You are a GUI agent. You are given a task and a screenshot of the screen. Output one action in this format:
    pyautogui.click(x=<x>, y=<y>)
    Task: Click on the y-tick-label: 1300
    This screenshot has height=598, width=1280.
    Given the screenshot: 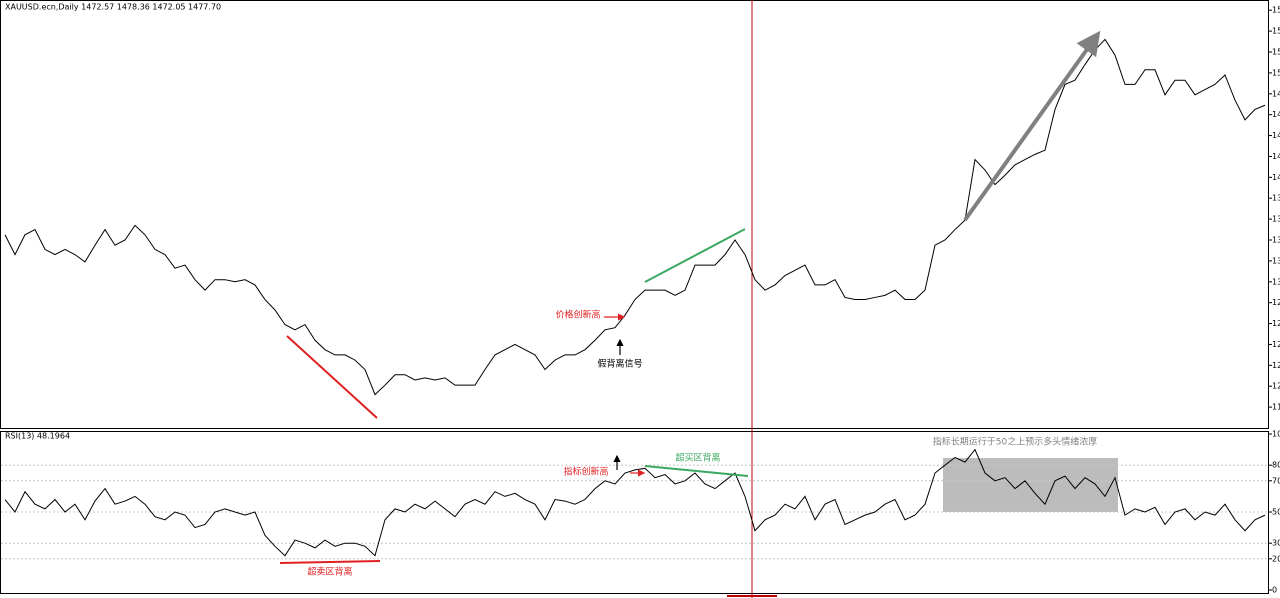 What is the action you would take?
    pyautogui.click(x=1276, y=281)
    